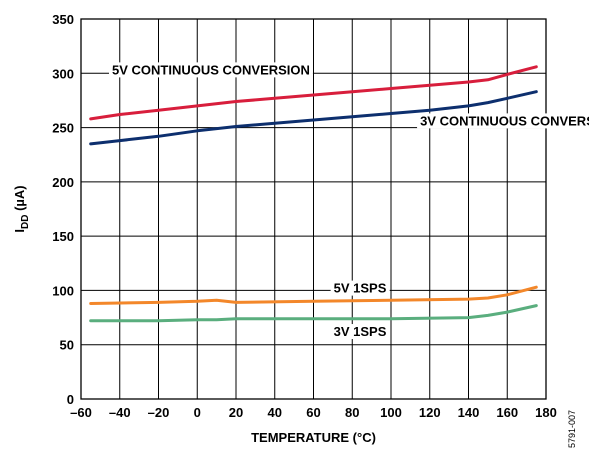 The width and height of the screenshot is (589, 449). Describe the element at coordinates (236, 412) in the screenshot. I see `x-tick-label: 20` at that location.